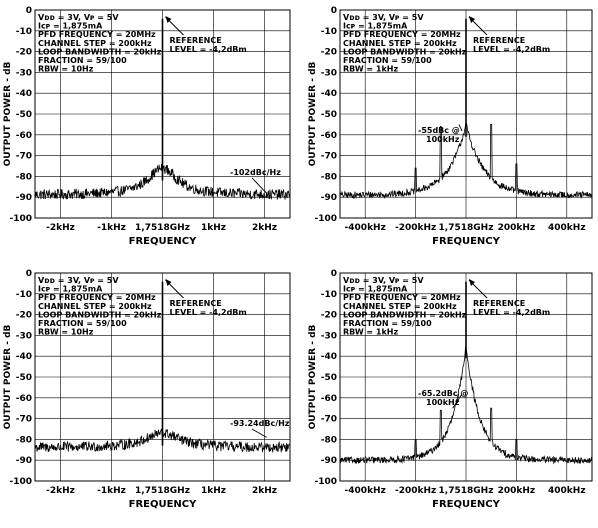 This screenshot has width=598, height=528. Describe the element at coordinates (329, 115) in the screenshot. I see `y-tick-label: -50` at that location.